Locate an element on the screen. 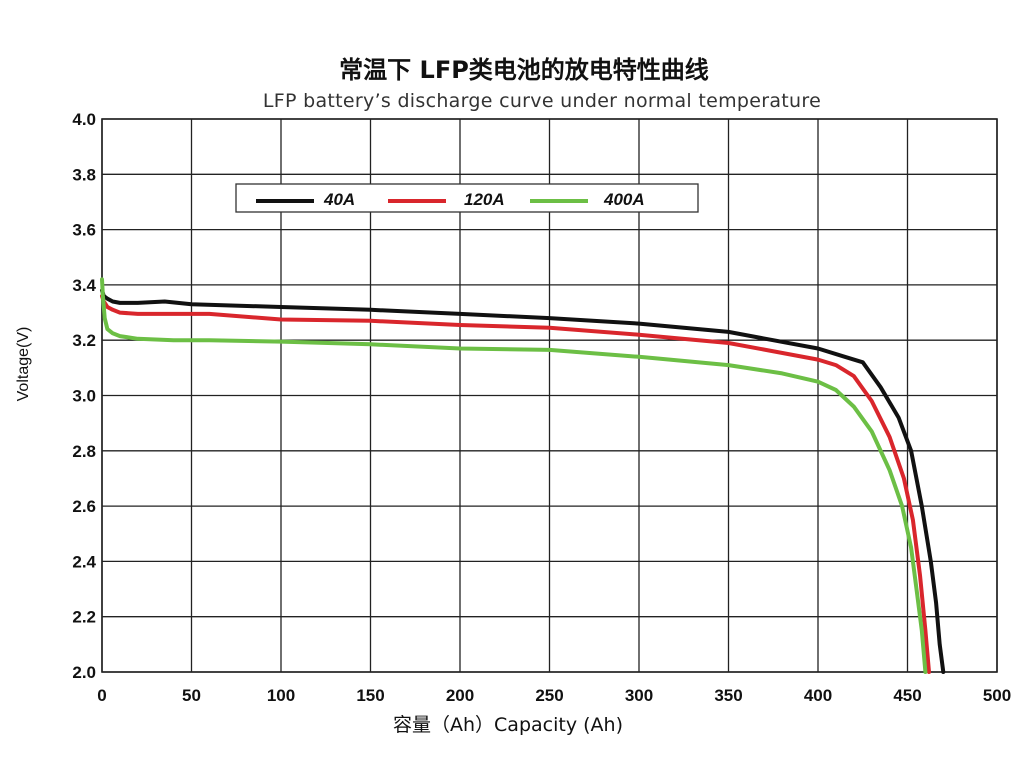 Image resolution: width=1024 pixels, height=763 pixels. x-tick-label: 500 is located at coordinates (997, 695).